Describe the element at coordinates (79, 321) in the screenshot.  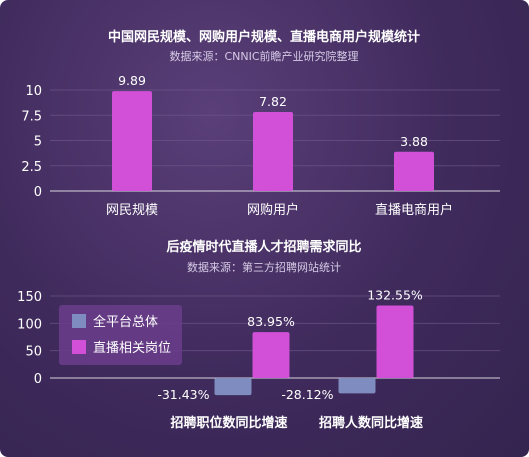
I see `legend-swatch-all-platform` at that location.